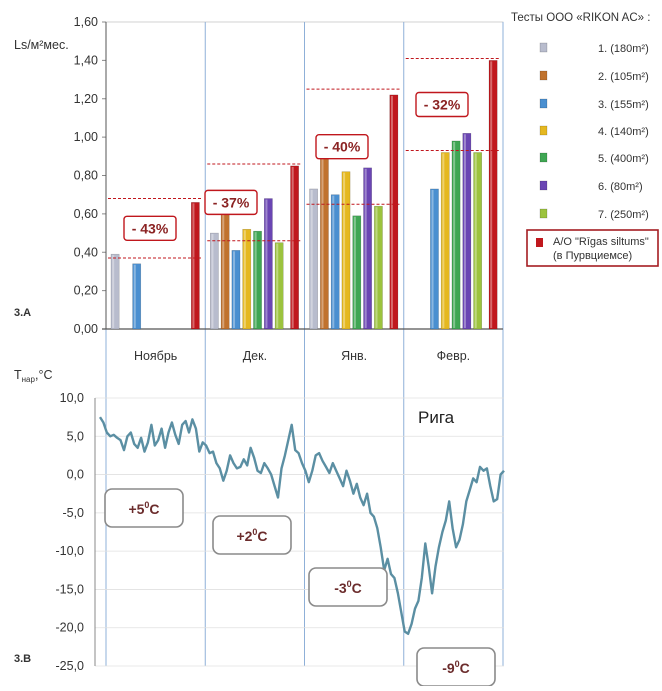  Describe the element at coordinates (86, 214) in the screenshot. I see `bar-y-tick-label: 0,60` at that location.